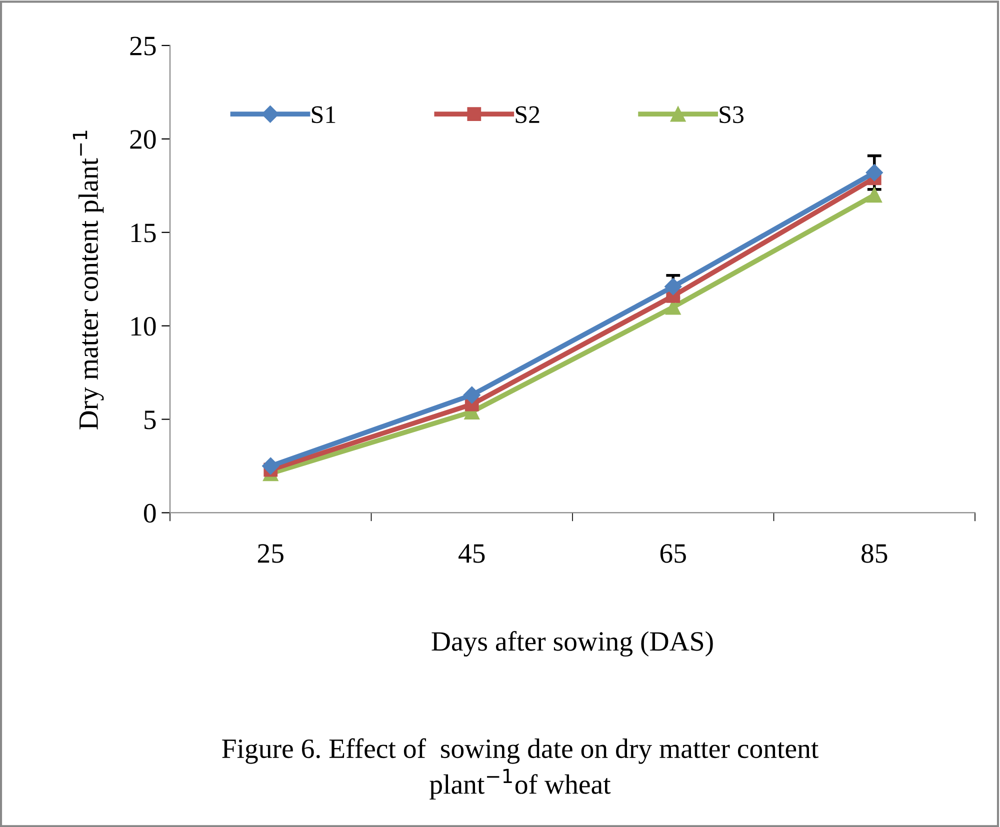 Image resolution: width=1000 pixels, height=827 pixels. I want to click on x-axis-title: Days after sowing (DAS), so click(572, 643).